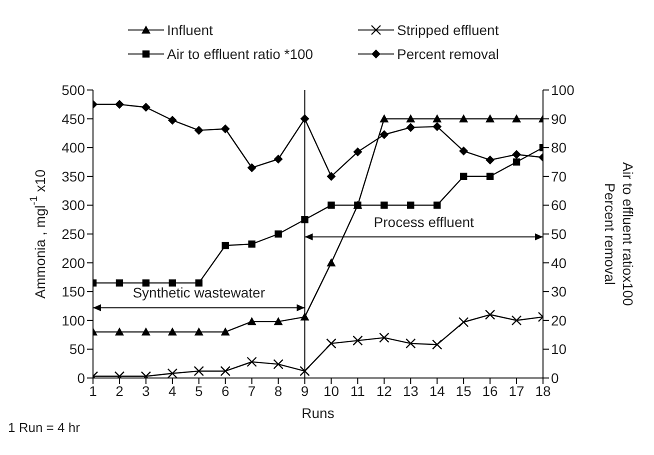 The height and width of the screenshot is (455, 654). What do you see at coordinates (74, 262) in the screenshot?
I see `y-tick-label: 200` at bounding box center [74, 262].